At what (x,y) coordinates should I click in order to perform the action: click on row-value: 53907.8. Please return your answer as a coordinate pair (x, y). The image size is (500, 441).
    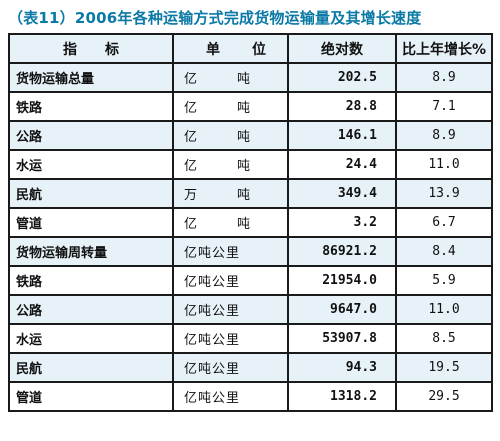
    Looking at the image, I should click on (342, 338).